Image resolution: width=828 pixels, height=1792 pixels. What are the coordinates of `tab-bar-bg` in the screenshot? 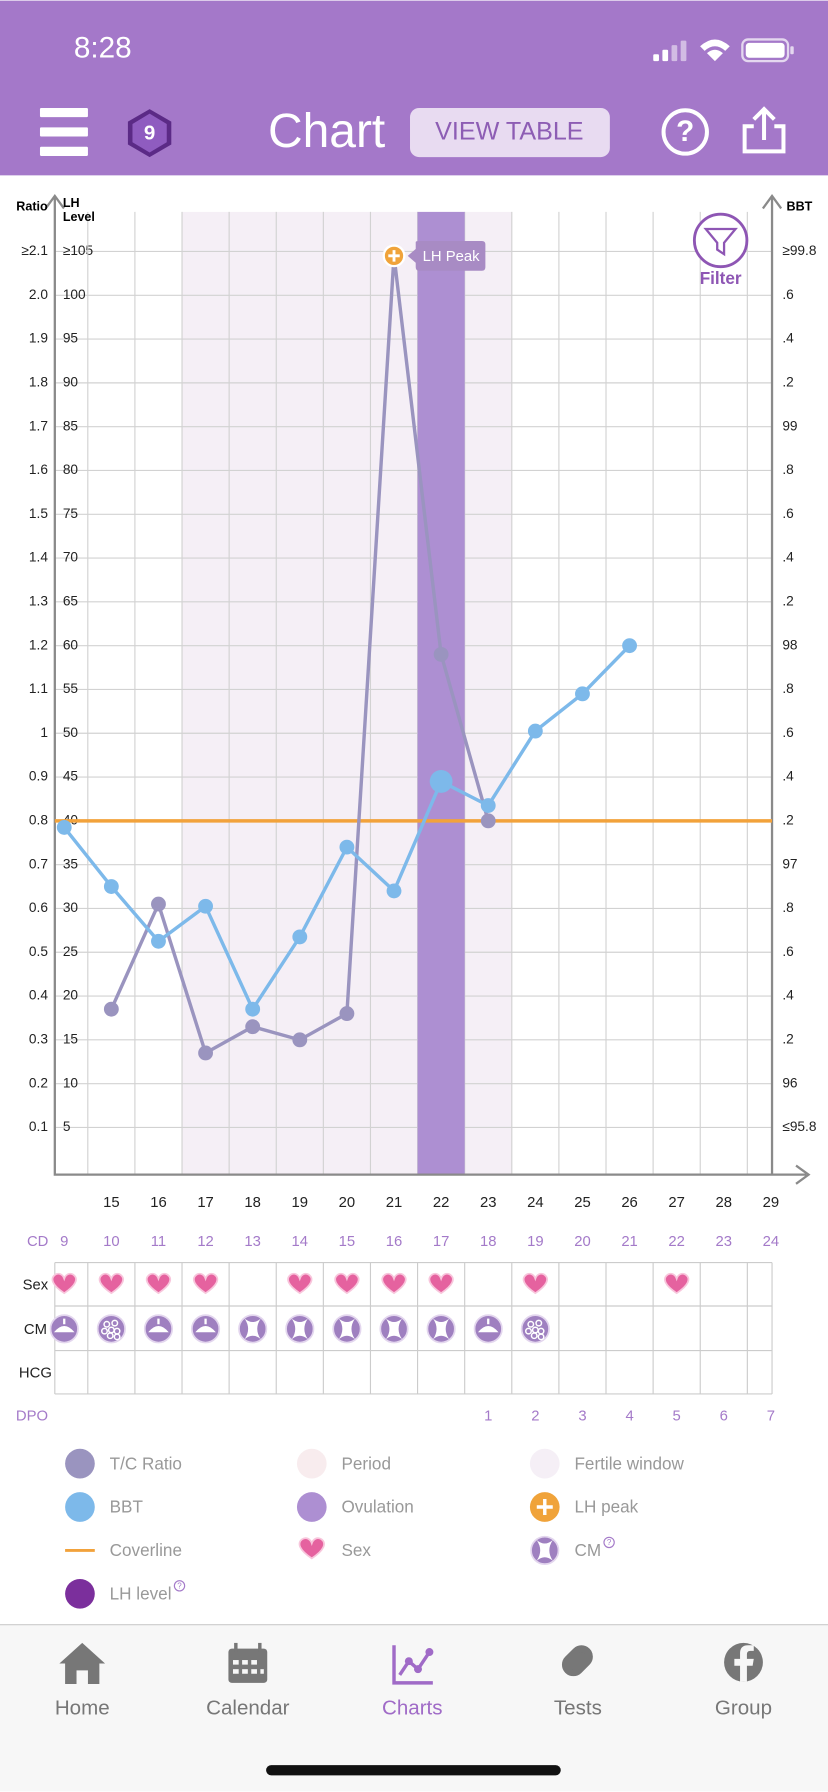 It's located at (414, 1708).